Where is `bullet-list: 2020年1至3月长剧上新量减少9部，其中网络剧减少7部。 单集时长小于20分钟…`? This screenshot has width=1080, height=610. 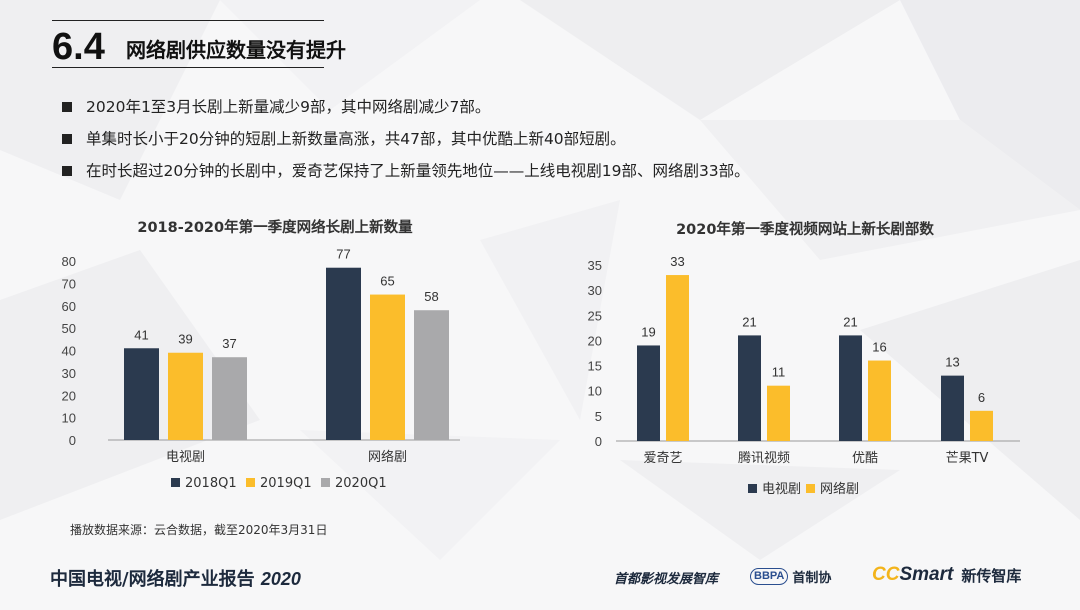 bullet-list: 2020年1至3月长剧上新量减少9部，其中网络剧减少7部。 单集时长小于20分钟… is located at coordinates (406, 144).